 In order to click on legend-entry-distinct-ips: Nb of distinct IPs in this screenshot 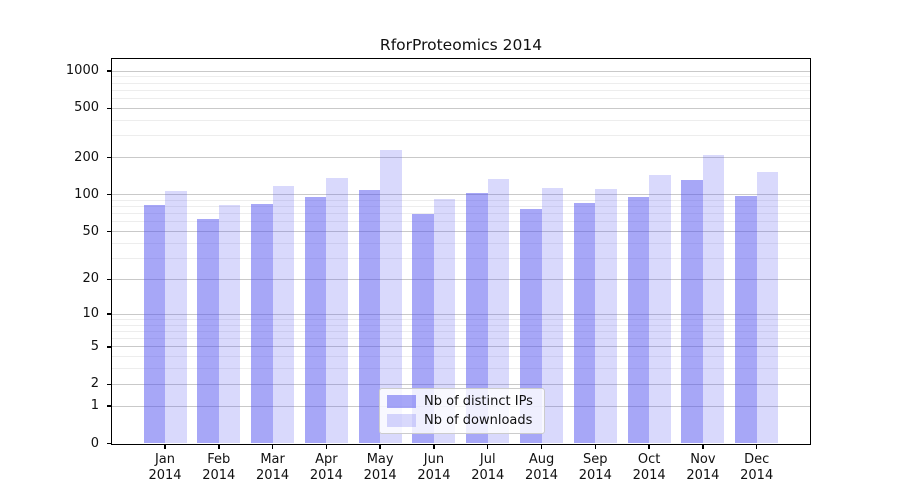, I will do `click(461, 401)`.